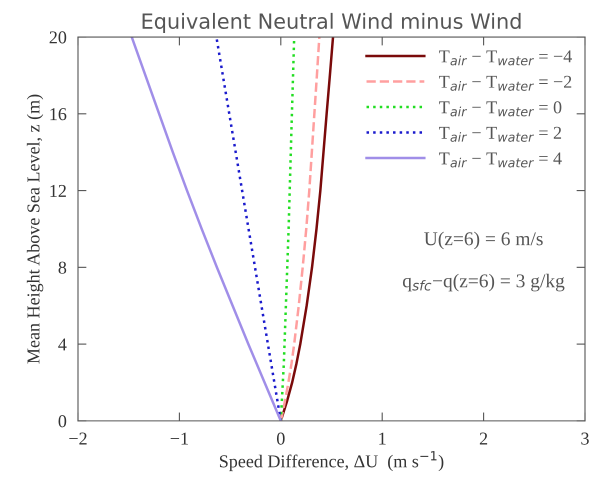 The width and height of the screenshot is (600, 481). Describe the element at coordinates (62, 268) in the screenshot. I see `y-tick-label: 8` at that location.